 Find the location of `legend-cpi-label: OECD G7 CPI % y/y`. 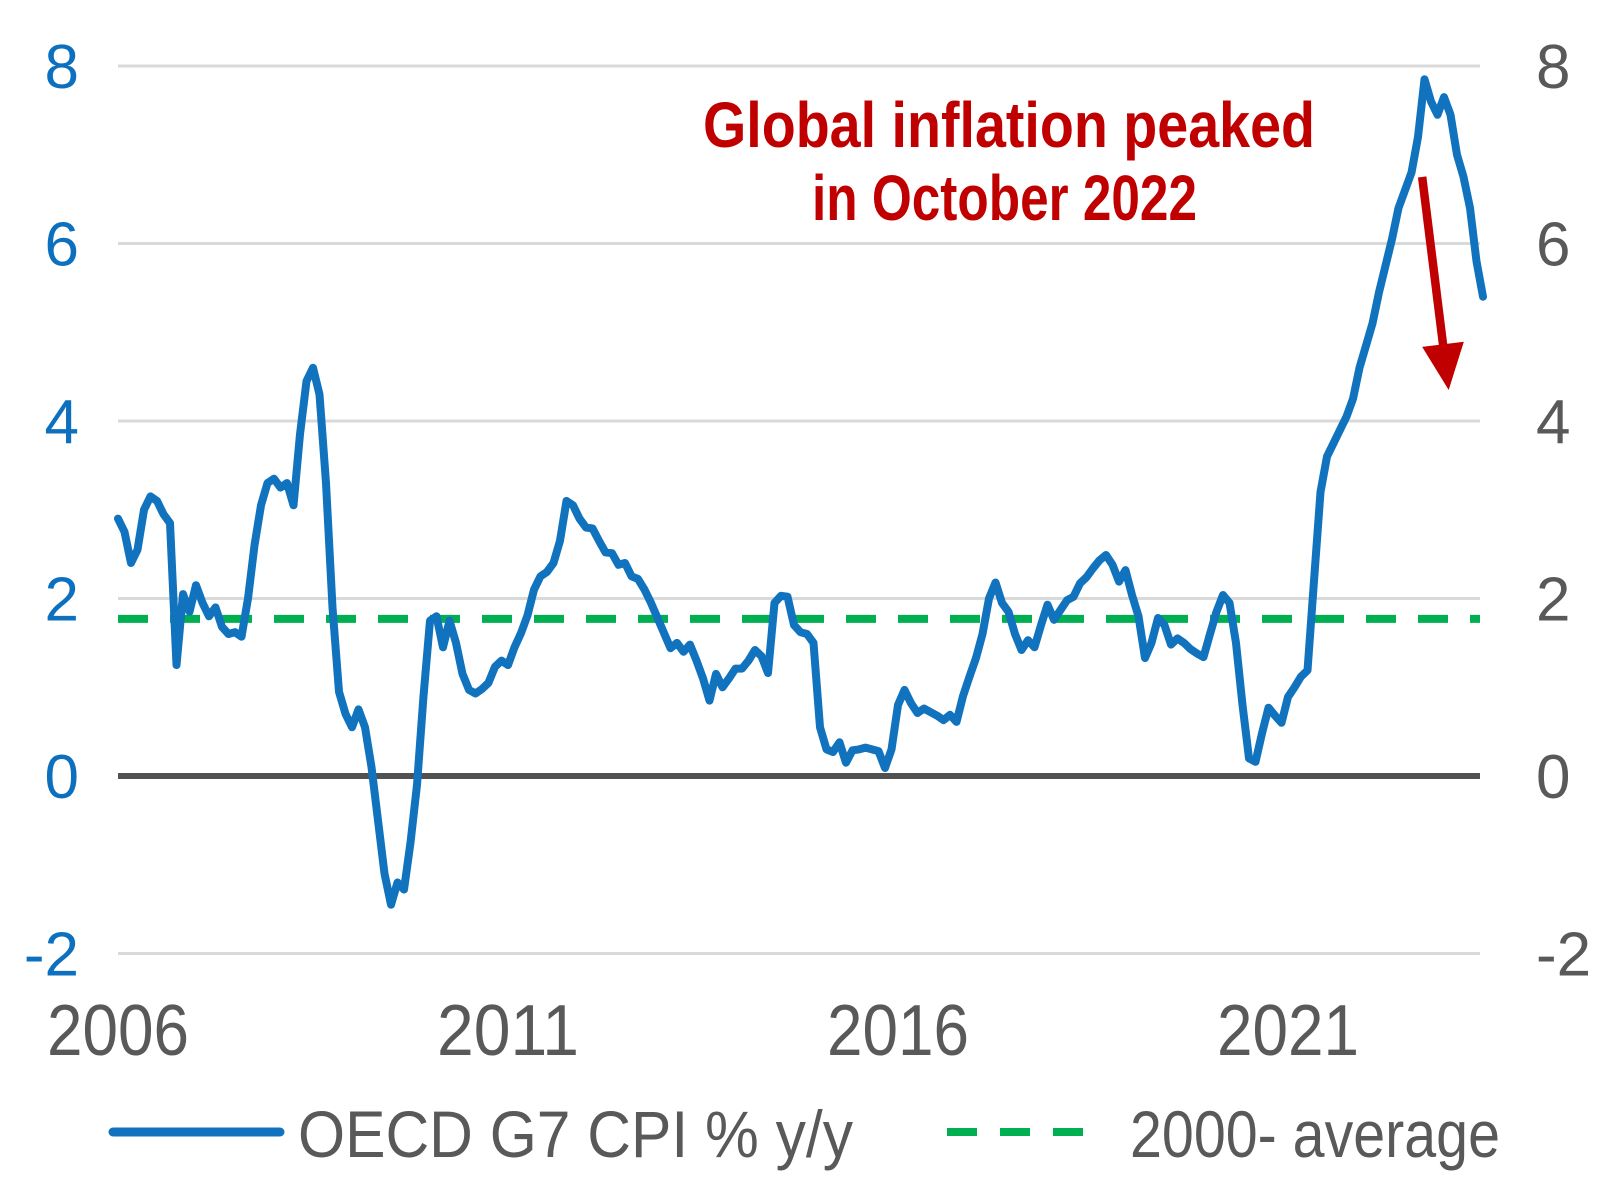

legend-cpi-label: OECD G7 CPI % y/y is located at coordinates (575, 1134).